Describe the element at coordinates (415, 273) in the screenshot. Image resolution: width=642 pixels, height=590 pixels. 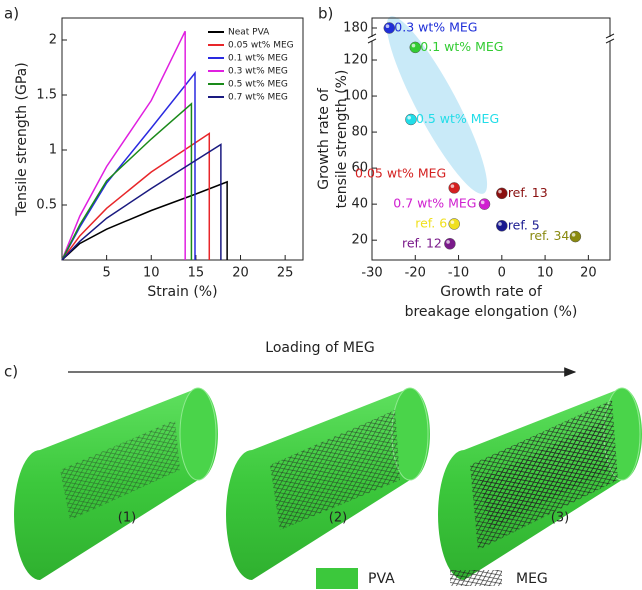
I see `x-tick-label: -20` at that location.